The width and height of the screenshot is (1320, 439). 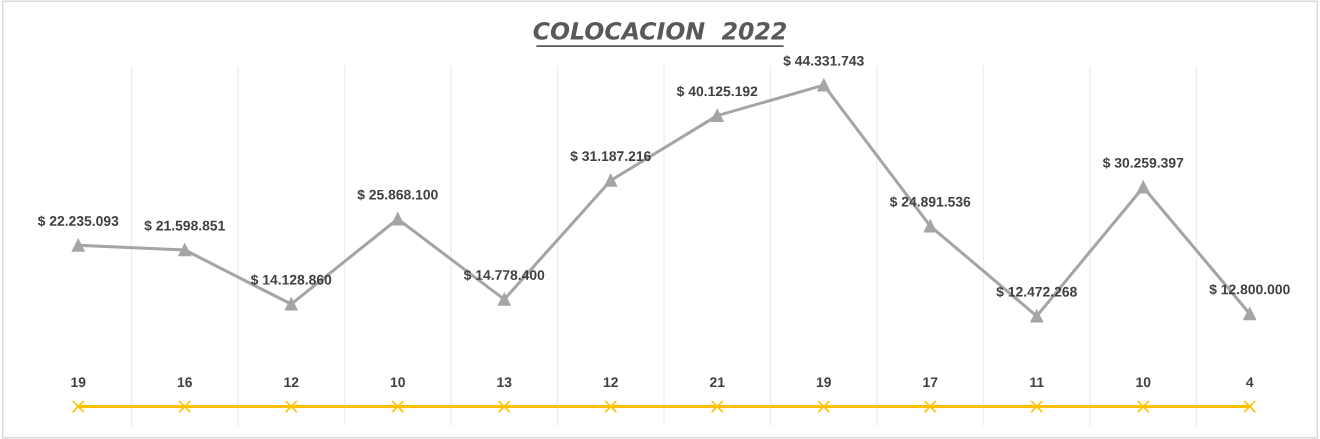 What do you see at coordinates (504, 382) in the screenshot?
I see `data-label: 13` at bounding box center [504, 382].